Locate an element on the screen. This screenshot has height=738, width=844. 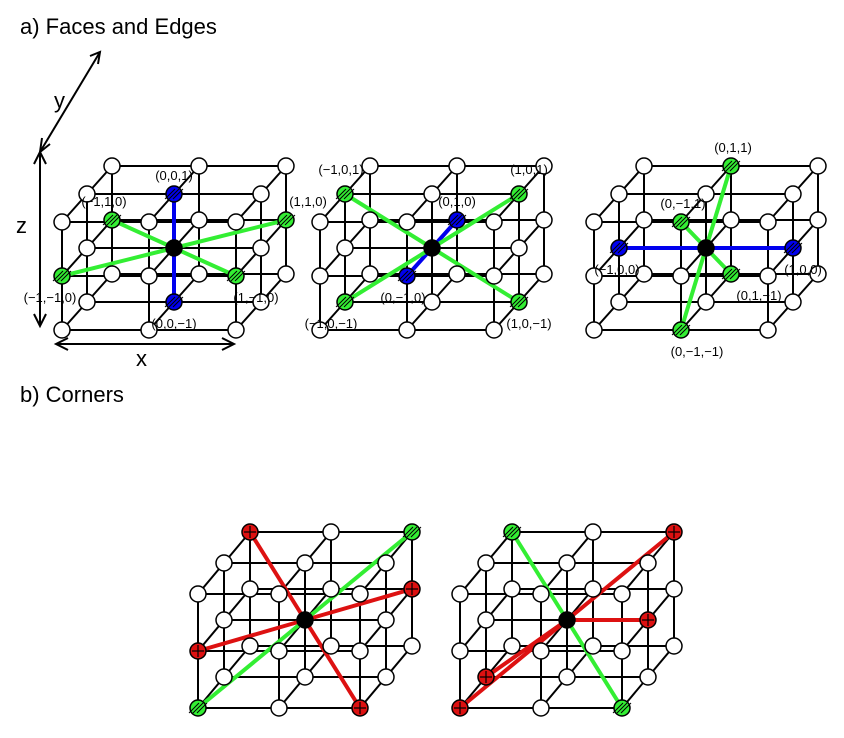
section-a-title: a) Faces and Edges is located at coordinates (118, 26).